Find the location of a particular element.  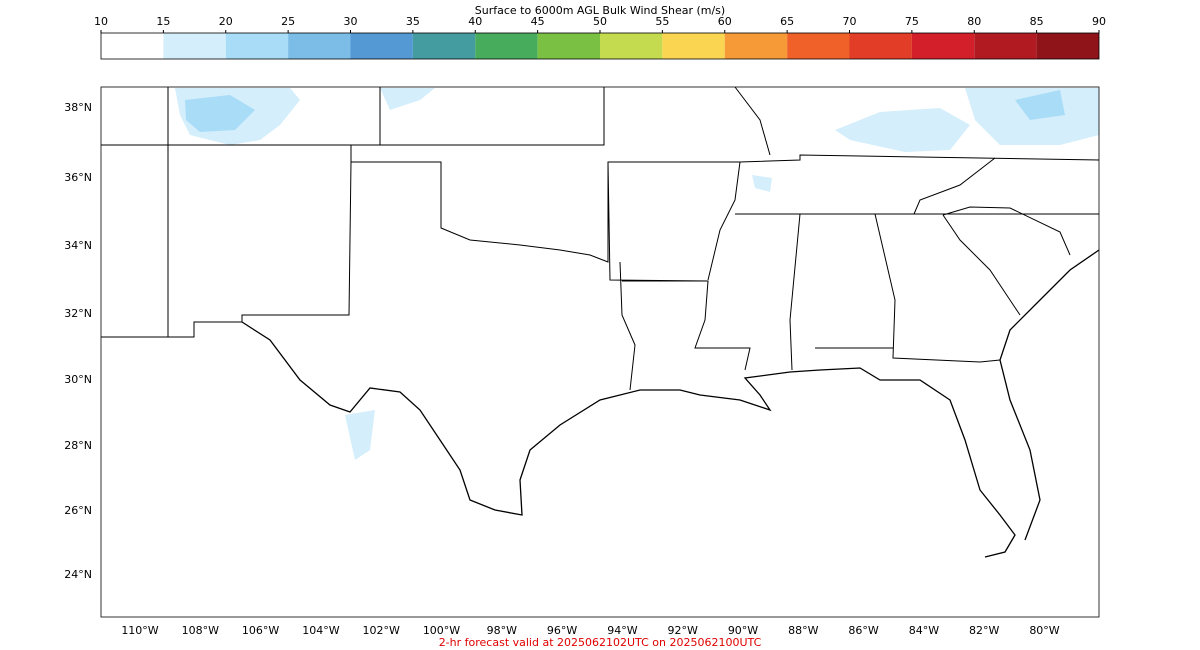

colorbar-tick-label: 85 is located at coordinates (1037, 21).